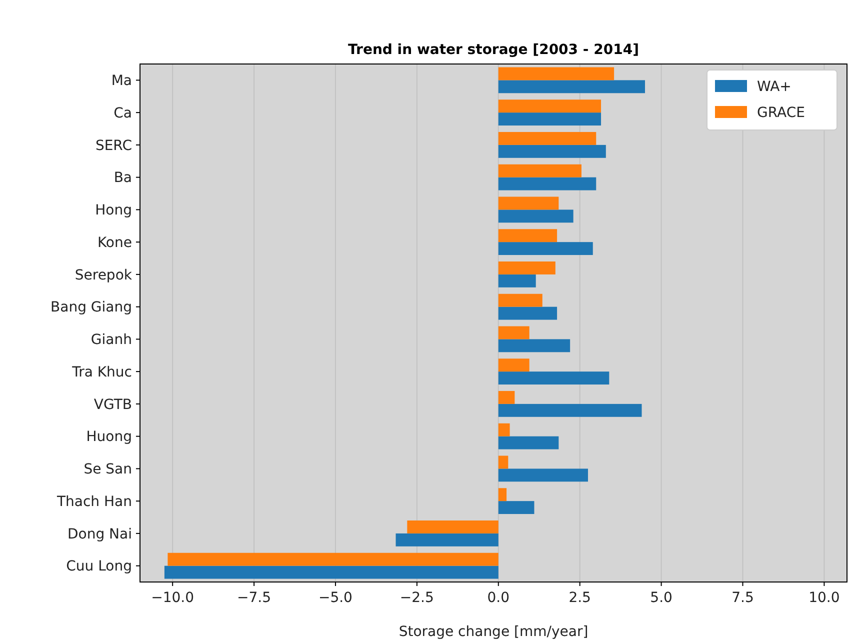 The image size is (849, 644). What do you see at coordinates (661, 598) in the screenshot?
I see `x-tick-label: 5.0` at bounding box center [661, 598].